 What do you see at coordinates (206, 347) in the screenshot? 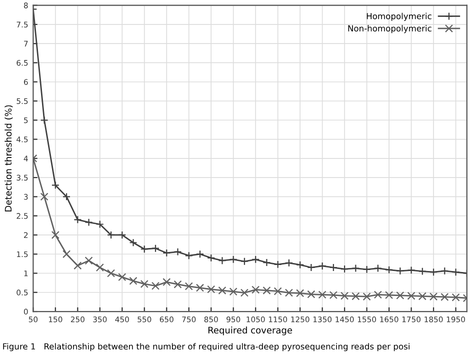
I see `caption: Figure 1 Relationship between the number of required ultra-deep pyrosequencing reads per posi` at bounding box center [206, 347].